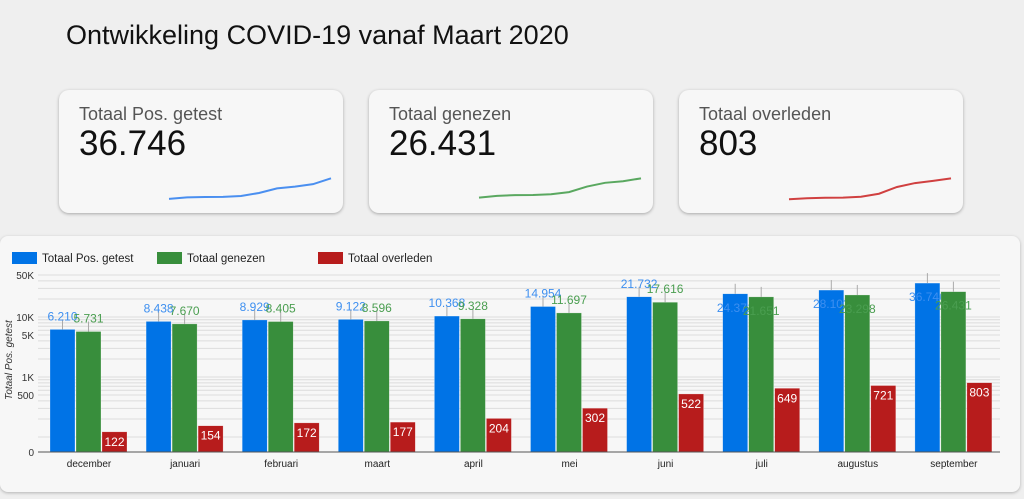 Image resolution: width=1024 pixels, height=499 pixels. I want to click on y-tick-label: 500, so click(25, 396).